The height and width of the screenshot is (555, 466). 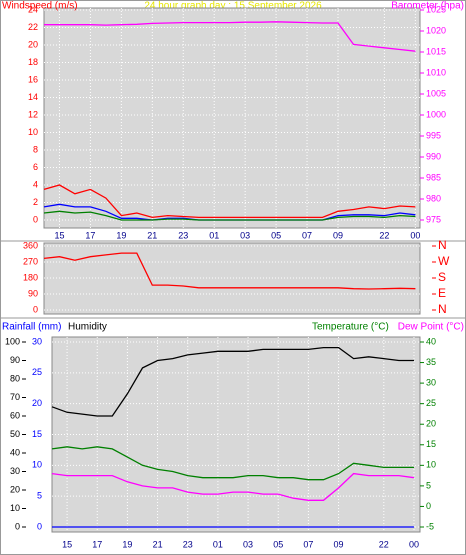 I want to click on y-tick-label: 16, so click(x=33, y=79).